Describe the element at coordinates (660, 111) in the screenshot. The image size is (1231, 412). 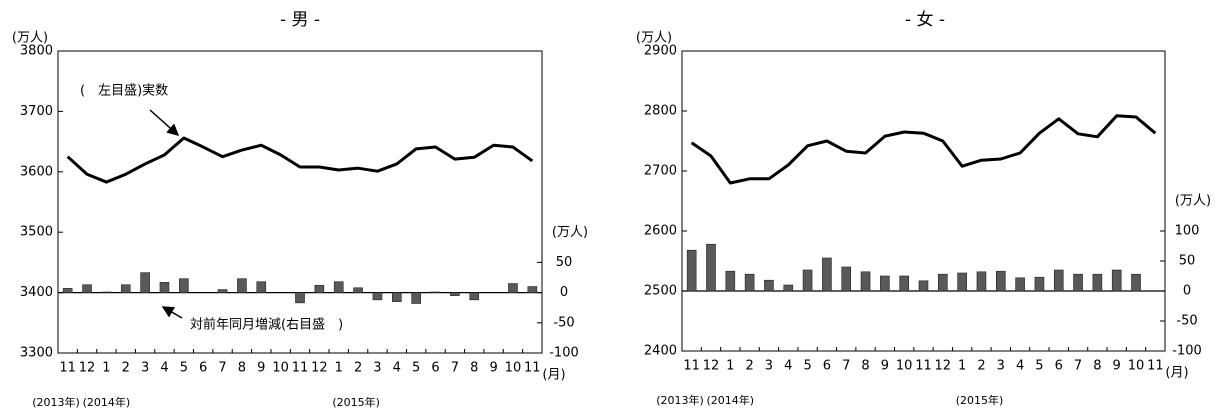
I see `y-tick-label: 2800` at that location.